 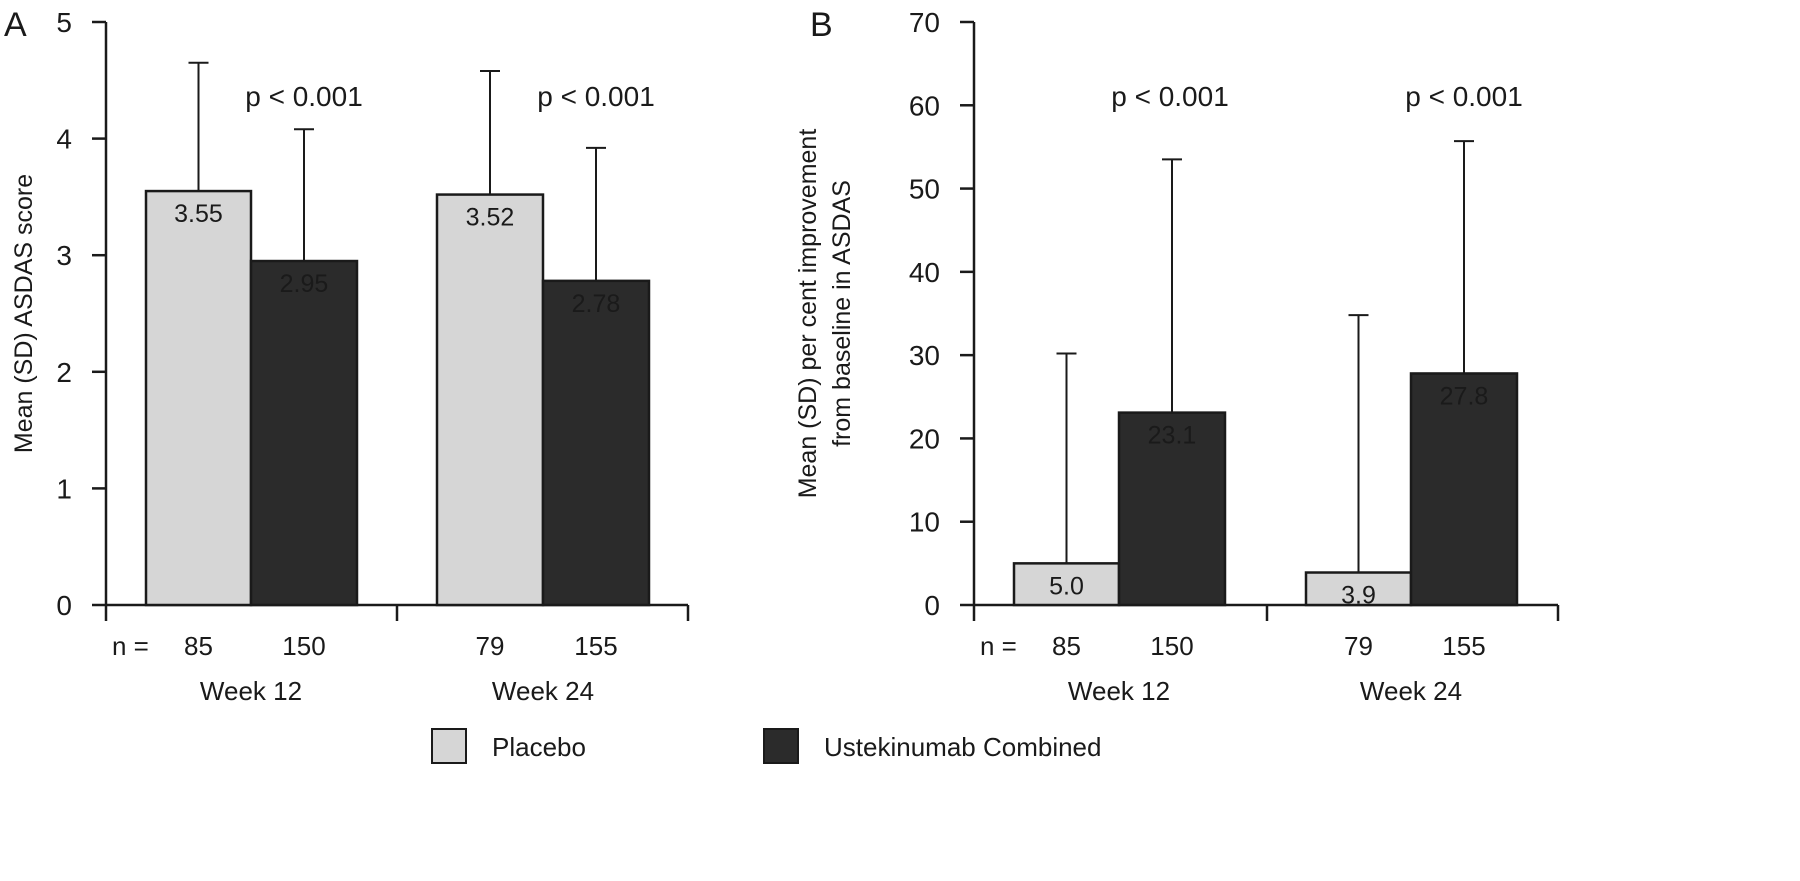 I want to click on legend: Placebo Ustekinumab Combined, so click(x=766, y=746).